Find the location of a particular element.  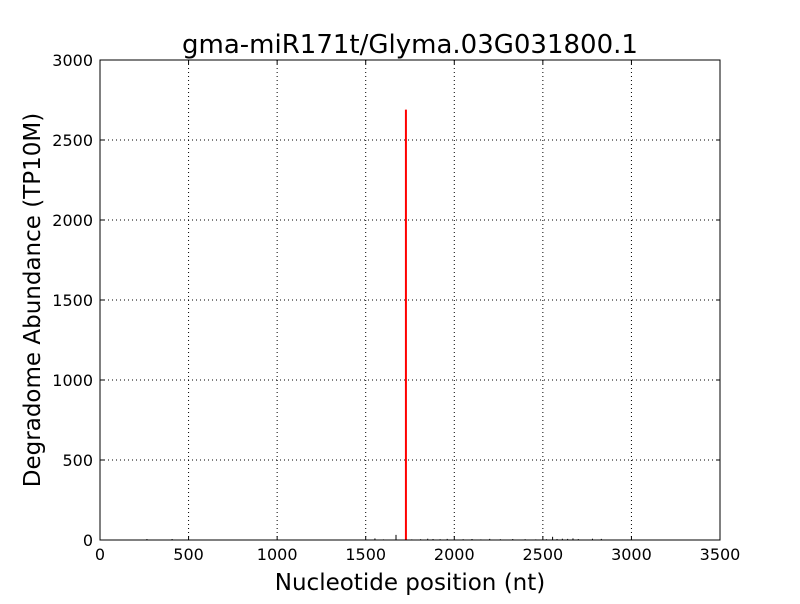

y-tick-label: 2500 is located at coordinates (72, 140).